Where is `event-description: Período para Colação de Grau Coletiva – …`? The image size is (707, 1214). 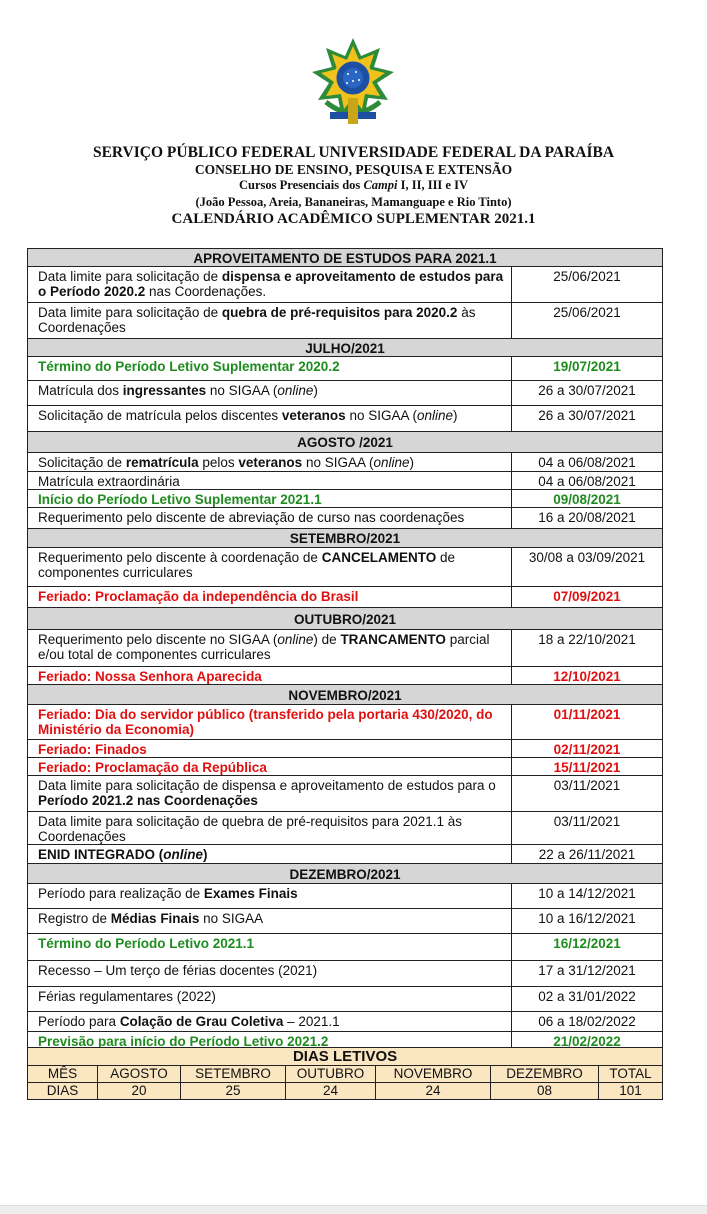
event-description: Período para Colação de Grau Coletiva – … is located at coordinates (269, 1021).